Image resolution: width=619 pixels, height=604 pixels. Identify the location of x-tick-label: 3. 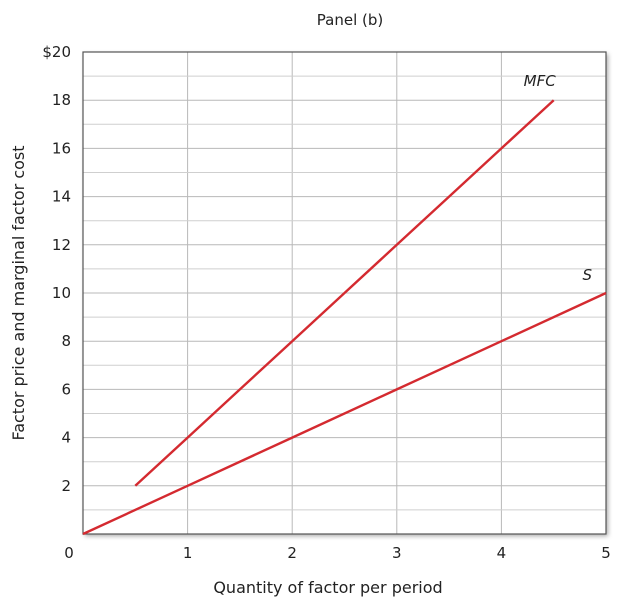
(397, 553).